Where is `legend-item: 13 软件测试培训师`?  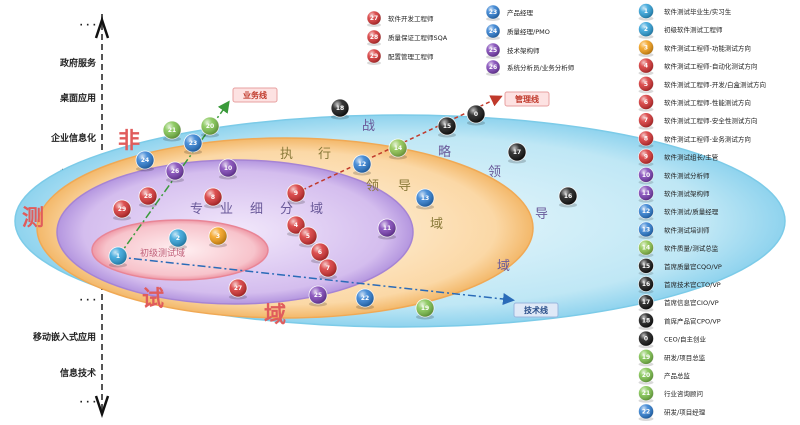
legend-item: 13 软件测试培训师 is located at coordinates (674, 230).